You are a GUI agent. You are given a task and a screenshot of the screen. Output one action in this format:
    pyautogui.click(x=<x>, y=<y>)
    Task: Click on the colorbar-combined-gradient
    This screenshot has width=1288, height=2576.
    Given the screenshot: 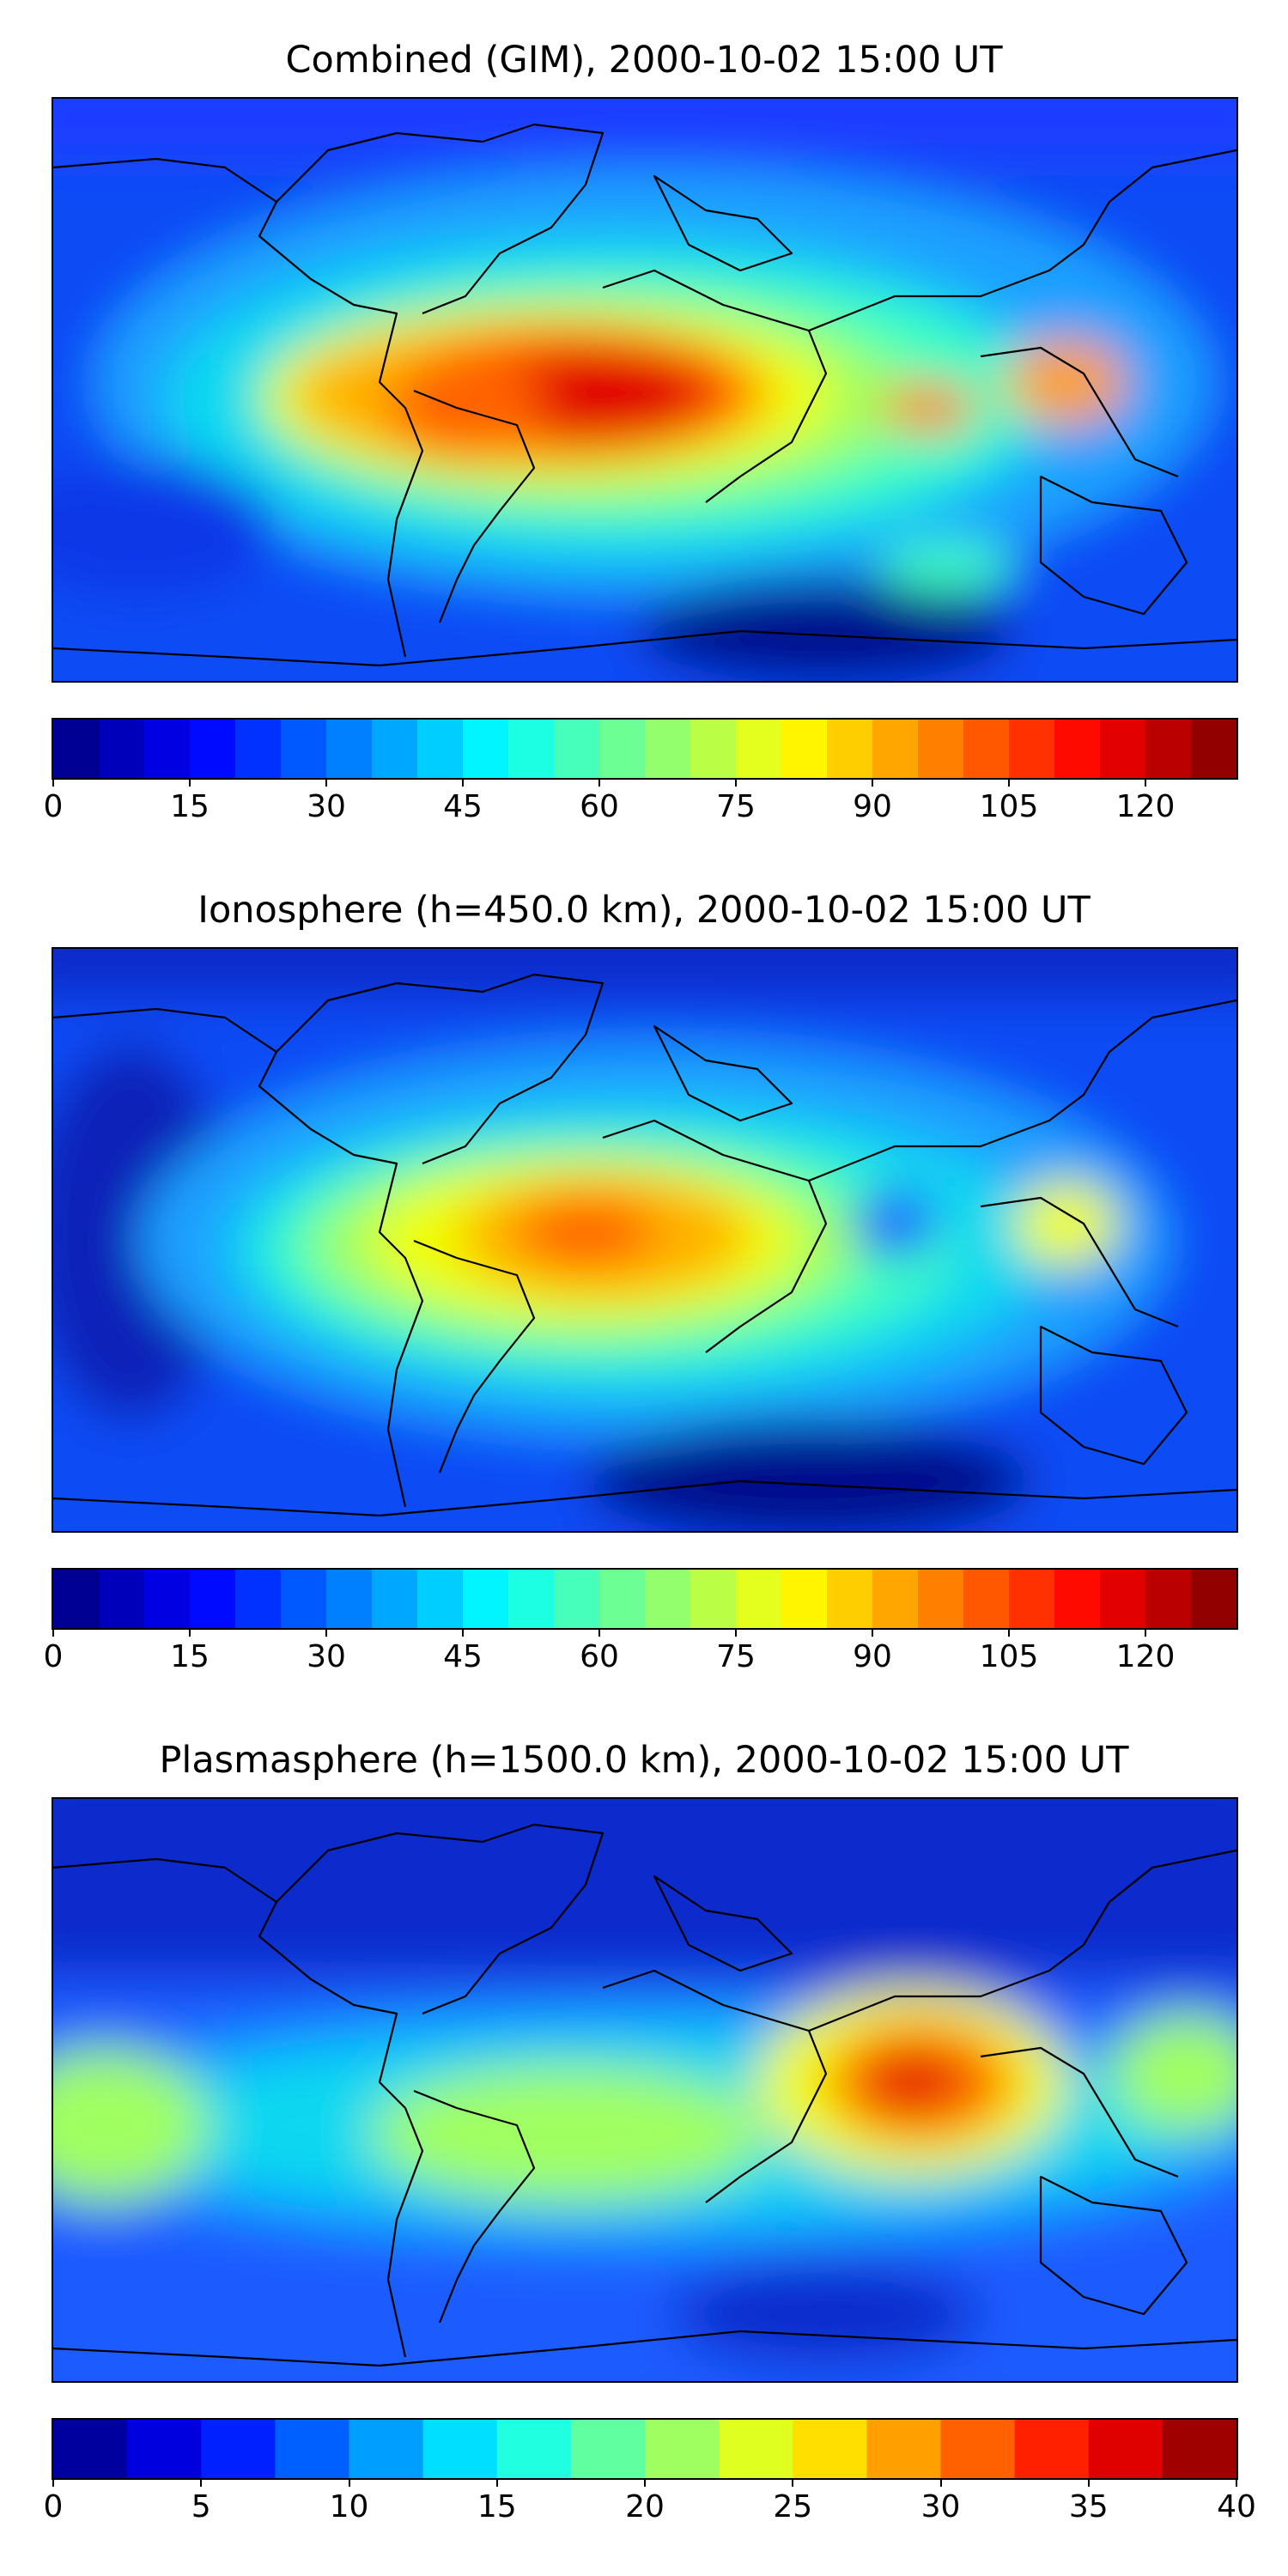 What is the action you would take?
    pyautogui.click(x=644, y=749)
    